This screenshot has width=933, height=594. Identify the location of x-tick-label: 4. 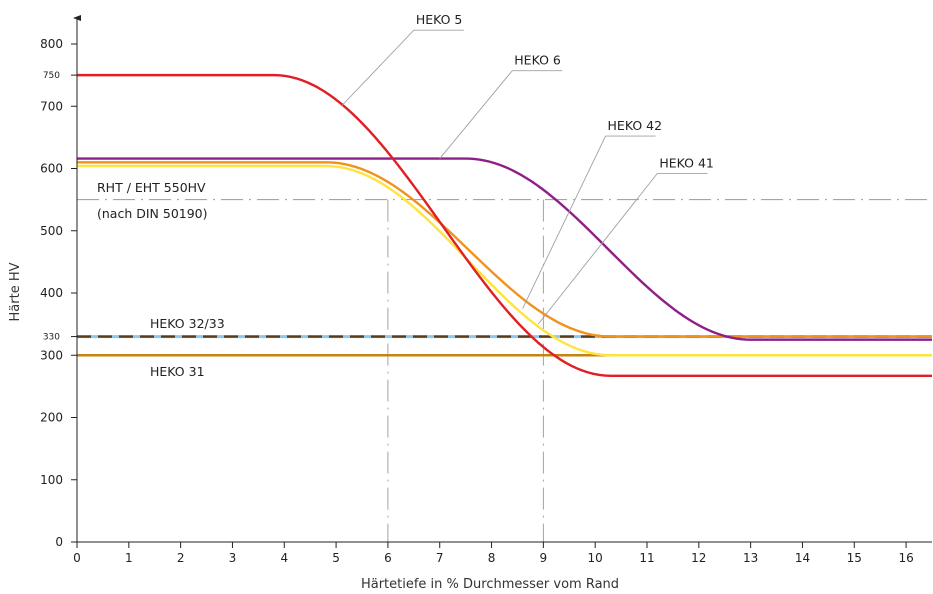
(284, 558).